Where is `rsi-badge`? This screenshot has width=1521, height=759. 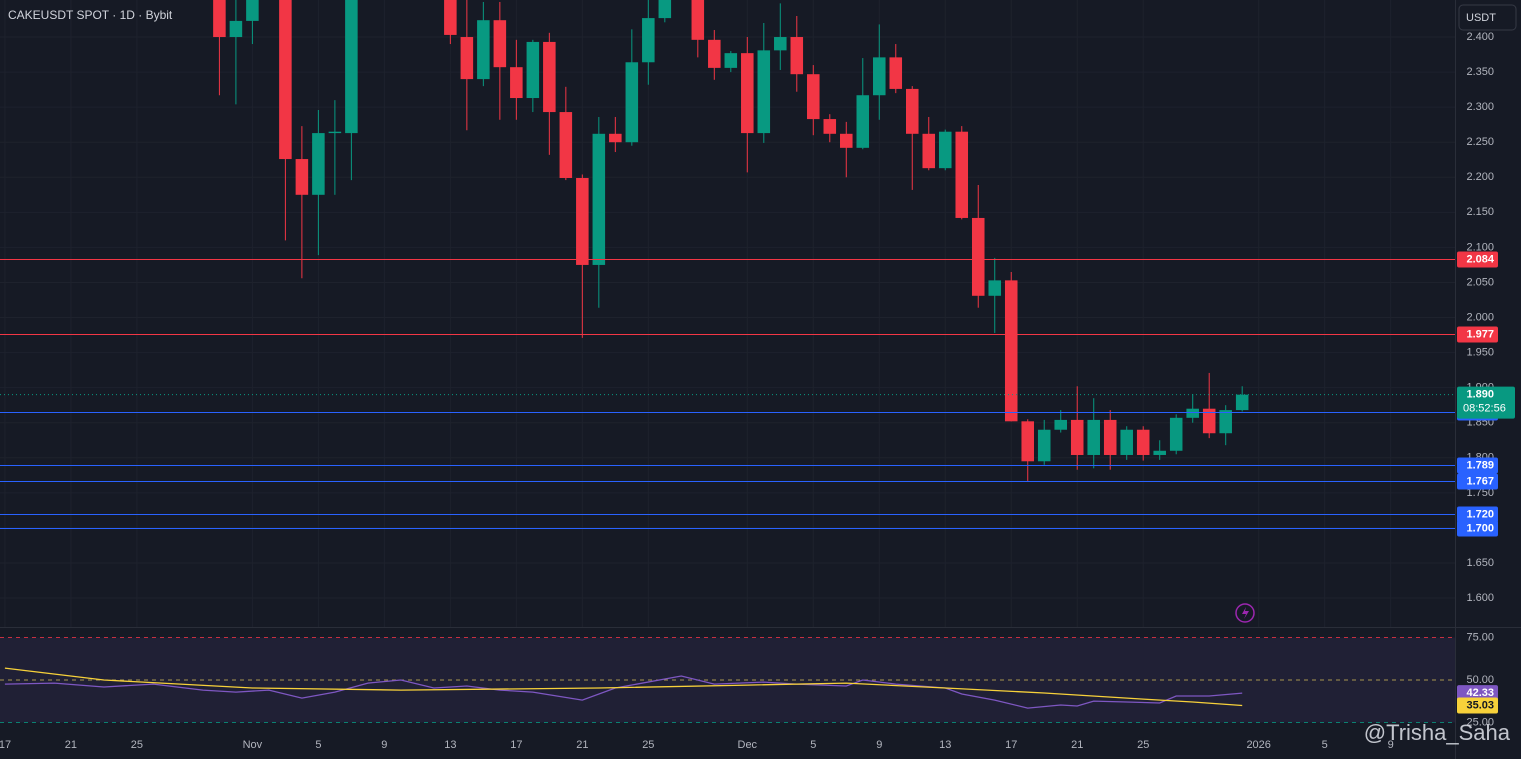
rsi-badge is located at coordinates (1477, 693).